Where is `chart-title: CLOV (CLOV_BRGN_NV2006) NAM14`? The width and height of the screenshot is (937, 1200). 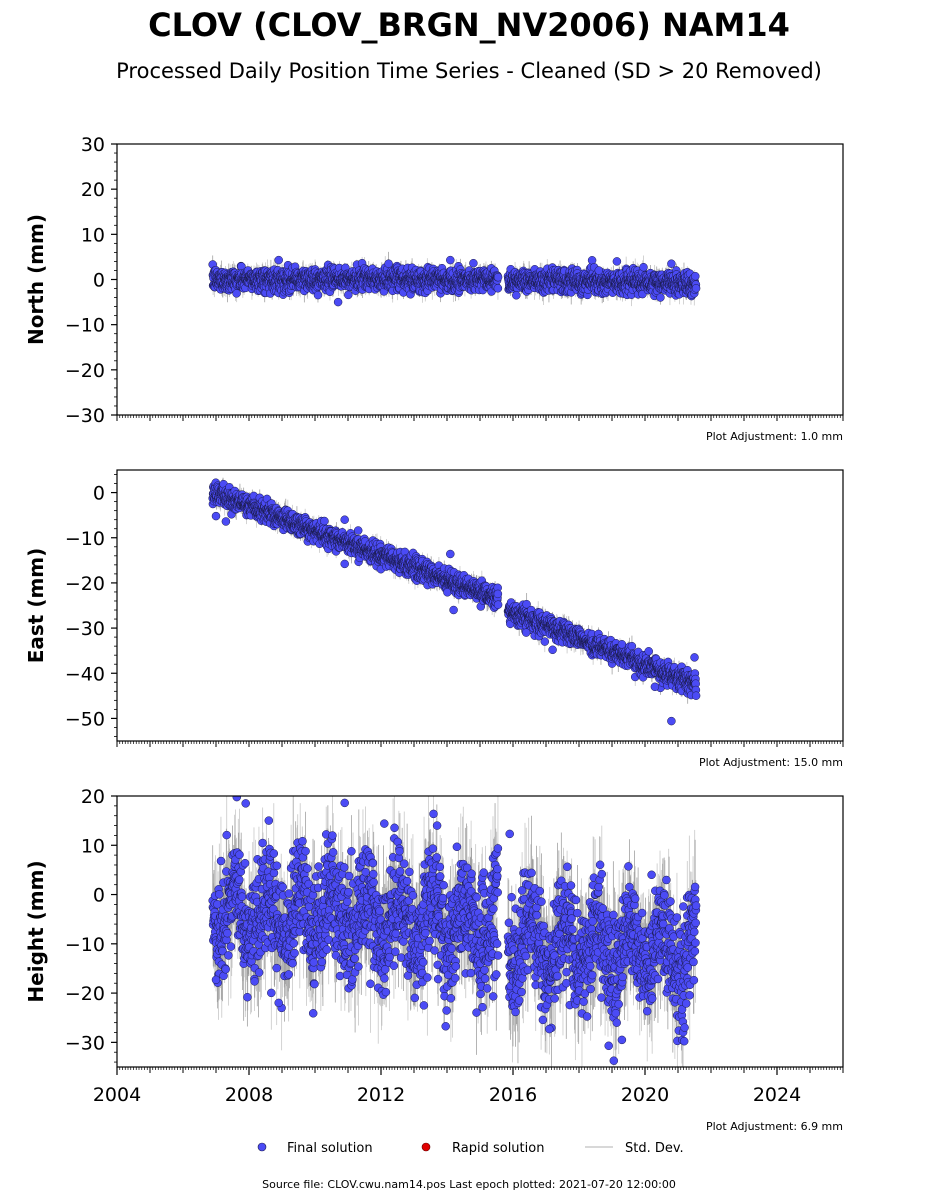 chart-title: CLOV (CLOV_BRGN_NV2006) NAM14 is located at coordinates (469, 25).